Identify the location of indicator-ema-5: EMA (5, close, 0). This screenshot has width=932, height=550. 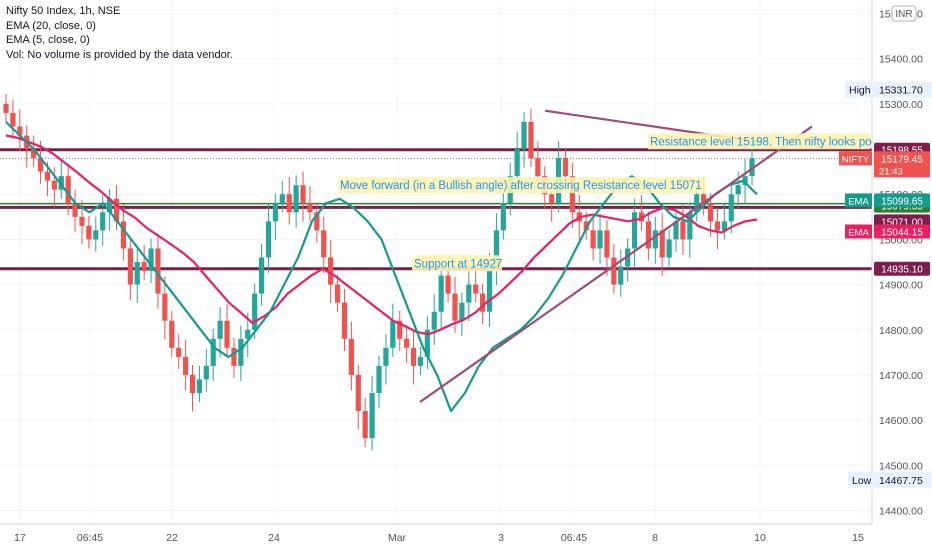
(48, 40).